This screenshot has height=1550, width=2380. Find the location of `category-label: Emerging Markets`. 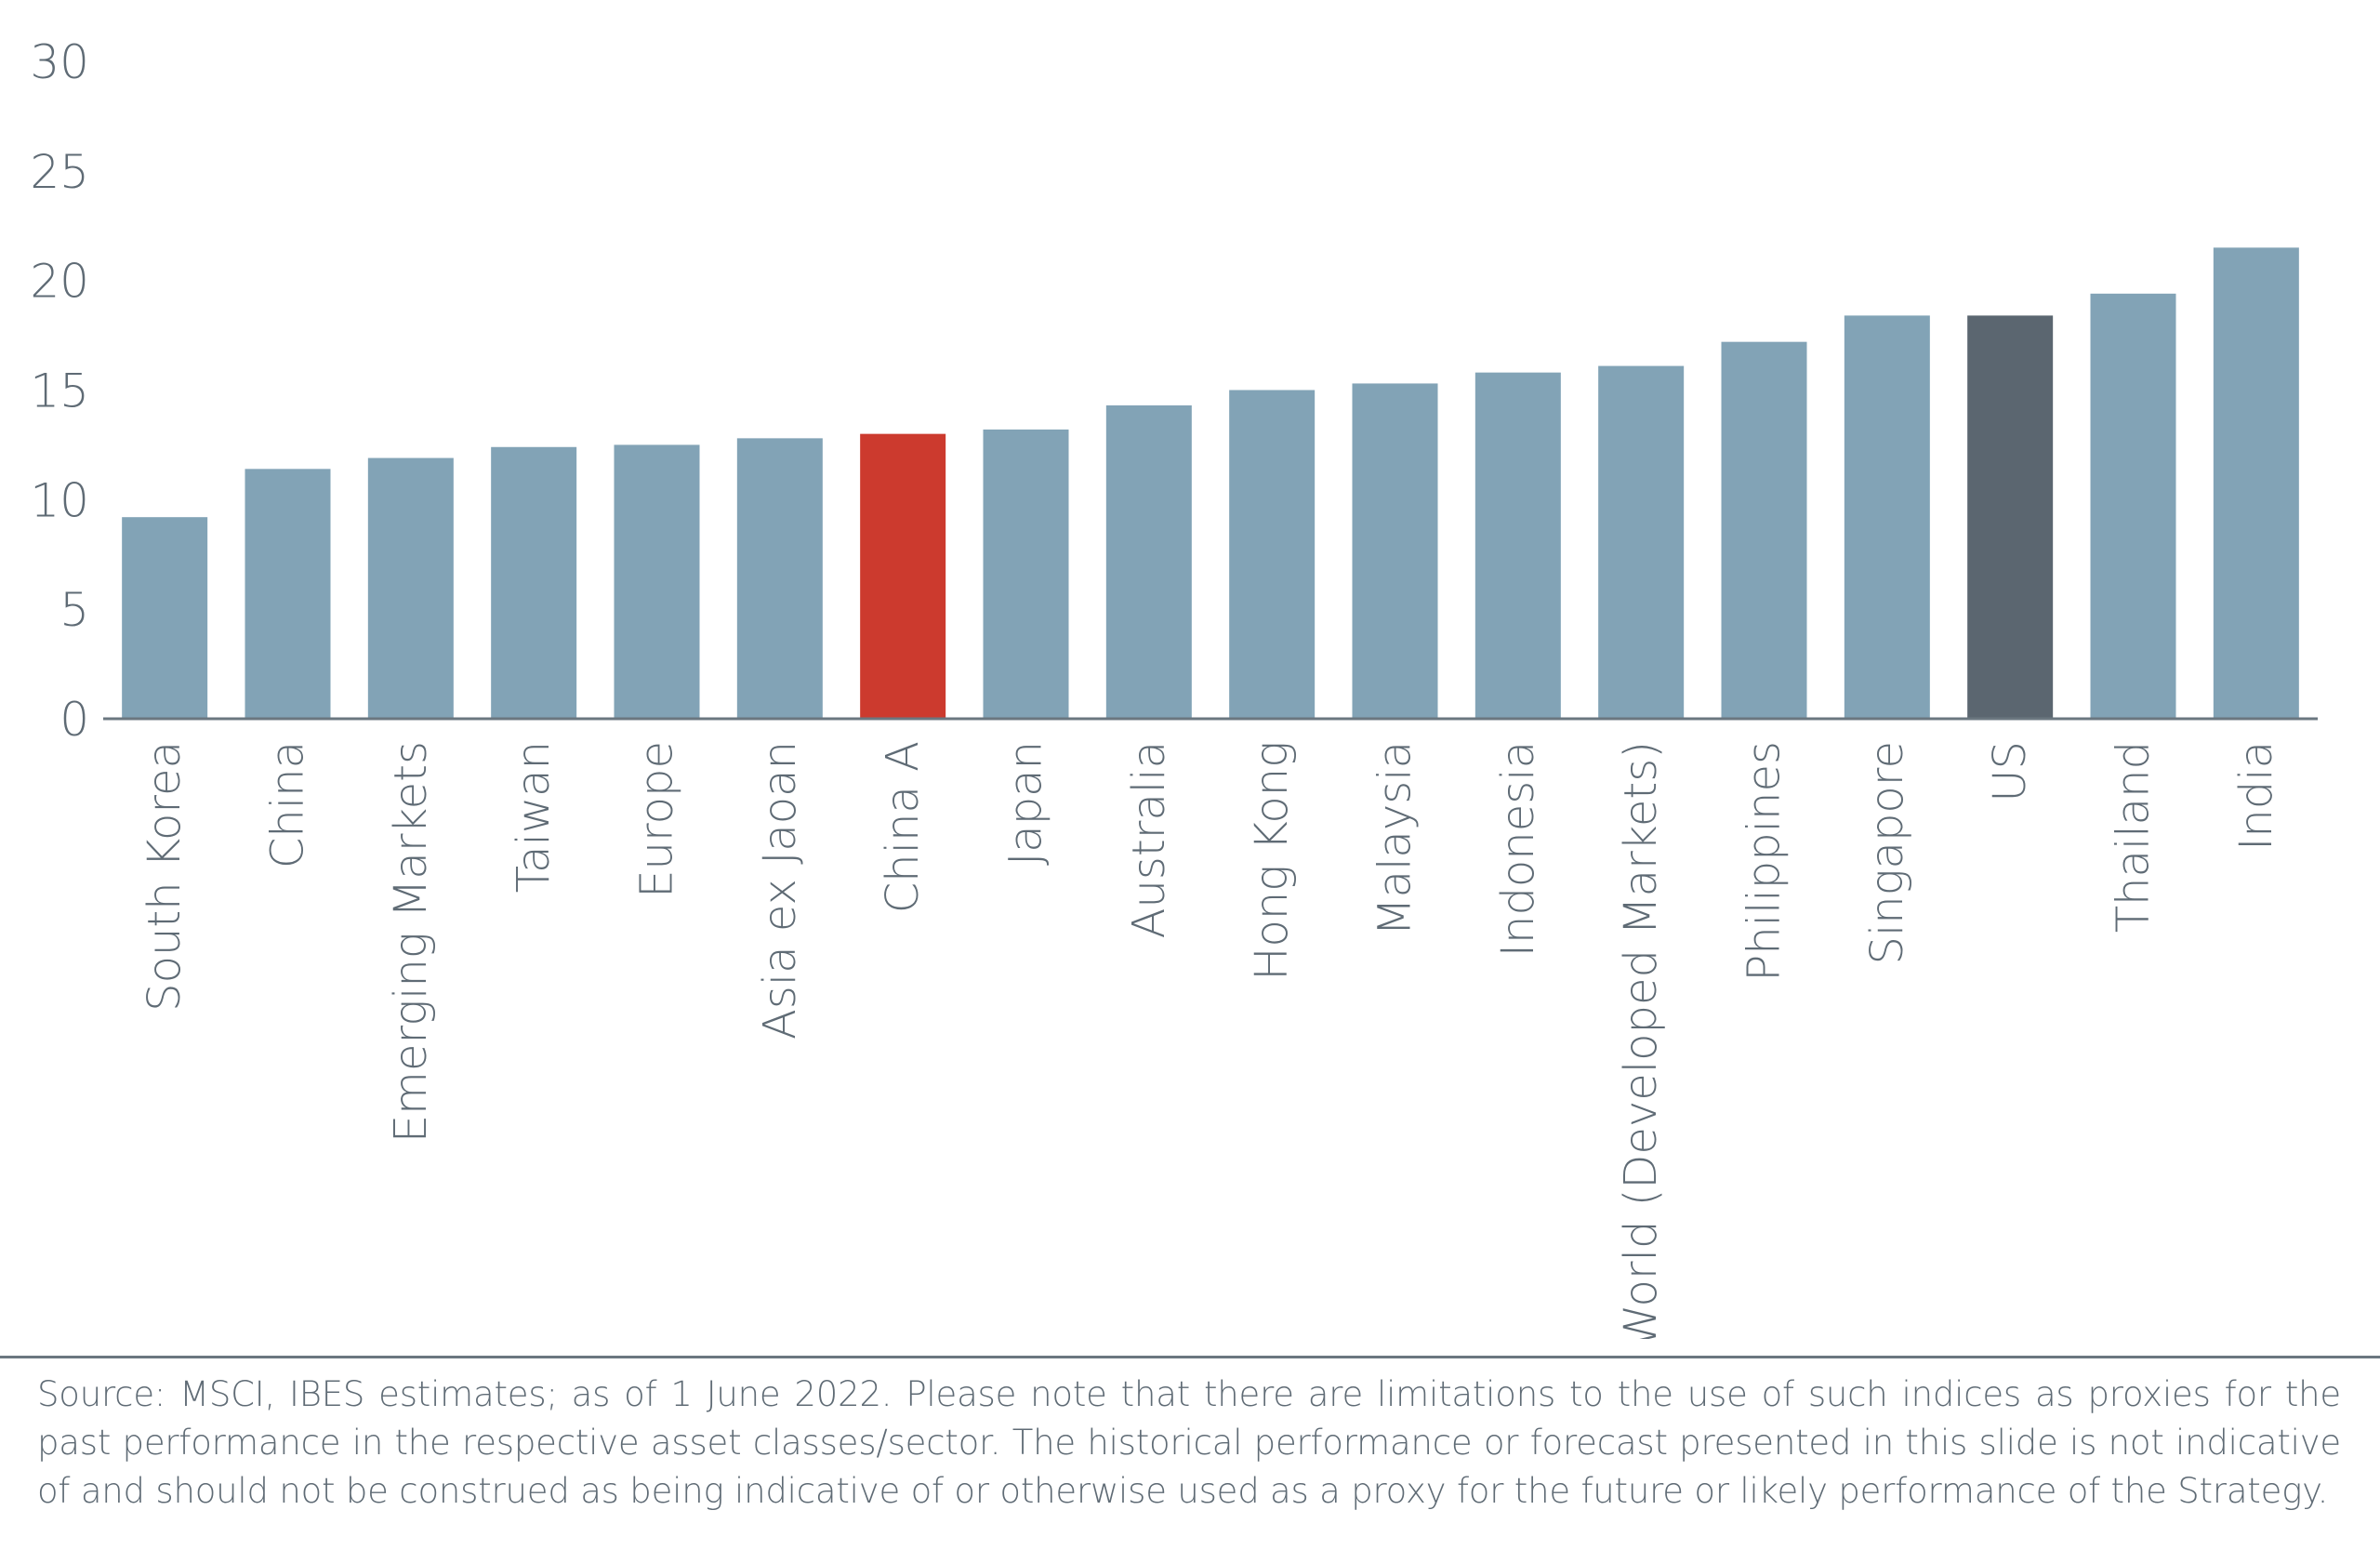

category-label: Emerging Markets is located at coordinates (411, 942).